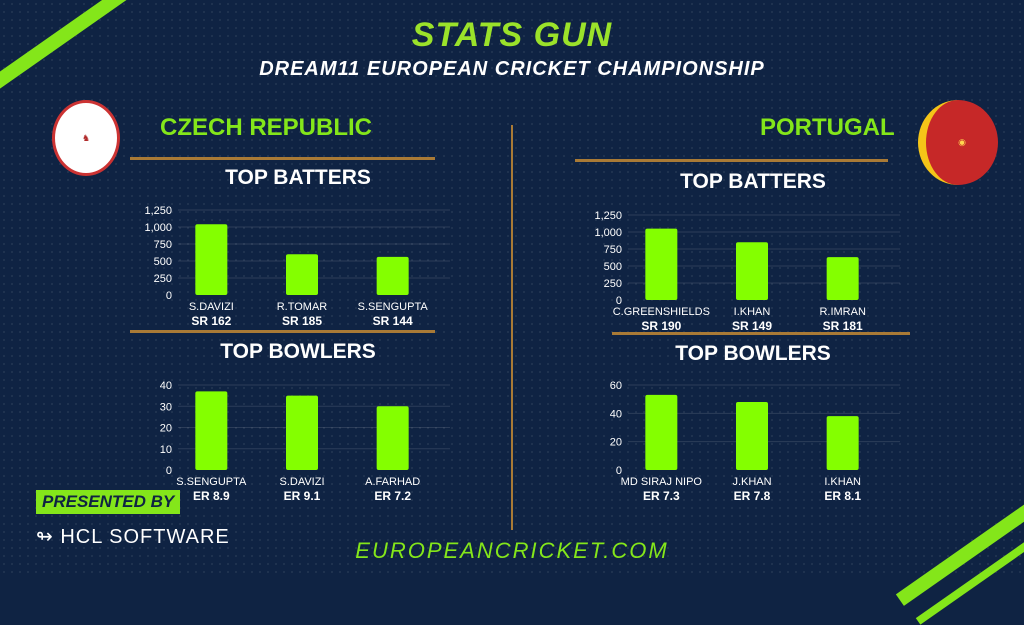  I want to click on x-category-label: C.GREENSHIELDS, so click(661, 312).